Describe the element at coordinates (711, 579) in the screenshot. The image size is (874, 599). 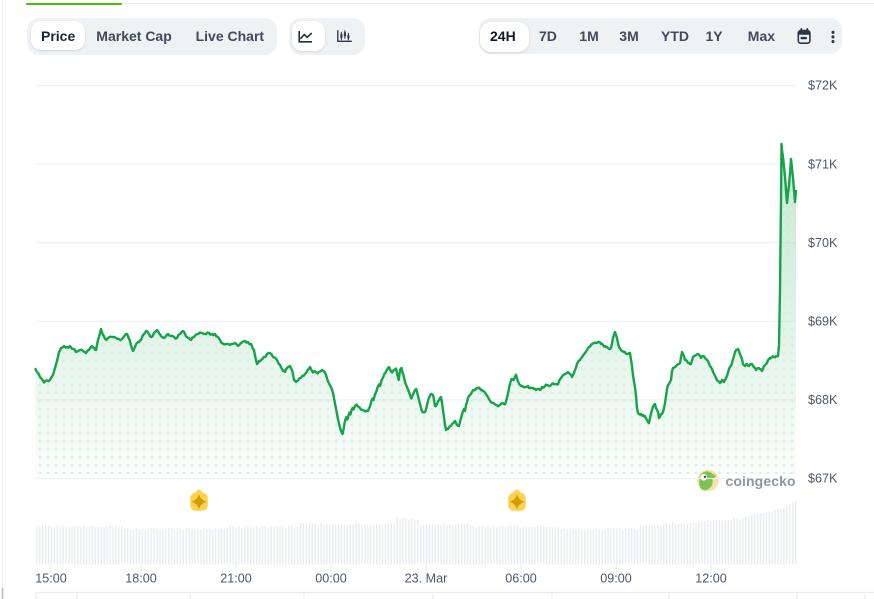
I see `svg-text: 12:00` at that location.